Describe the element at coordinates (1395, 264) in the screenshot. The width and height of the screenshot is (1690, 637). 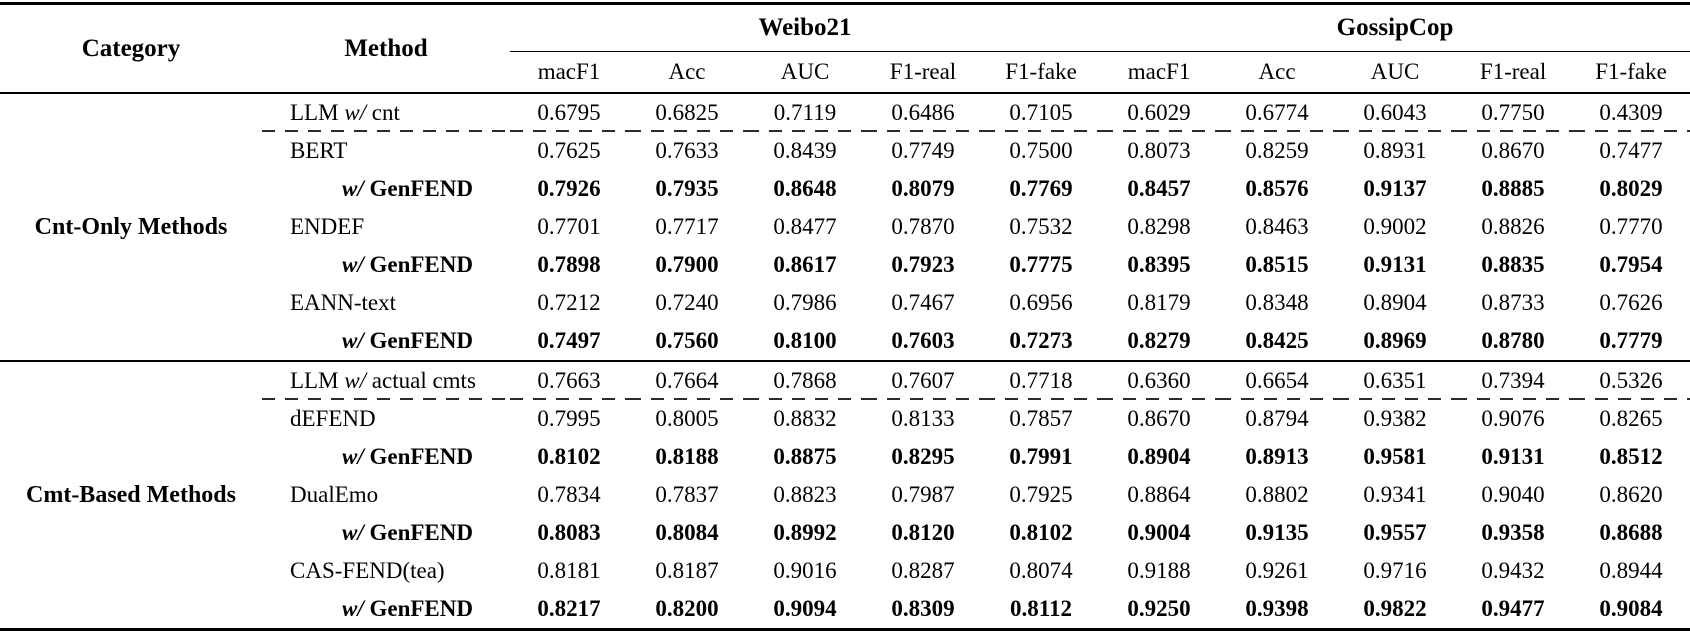
I see `metric-value-cell: 0.9131` at that location.